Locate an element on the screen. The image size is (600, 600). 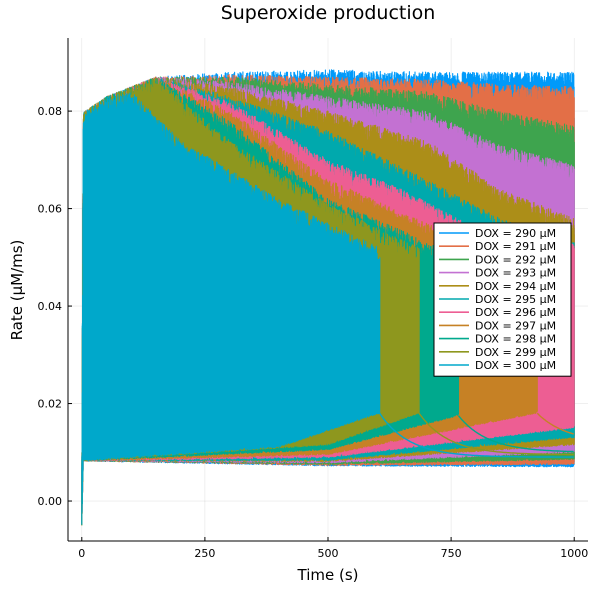
chart-title: Superoxide production is located at coordinates (328, 13).